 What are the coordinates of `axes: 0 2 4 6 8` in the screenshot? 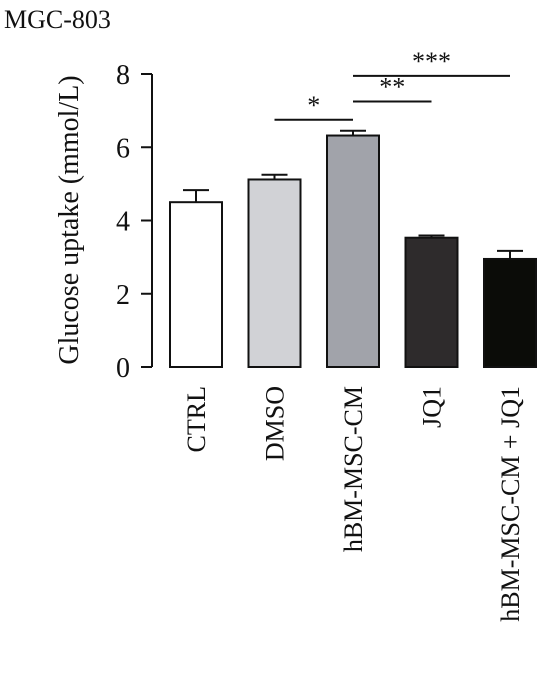 It's located at (134, 222).